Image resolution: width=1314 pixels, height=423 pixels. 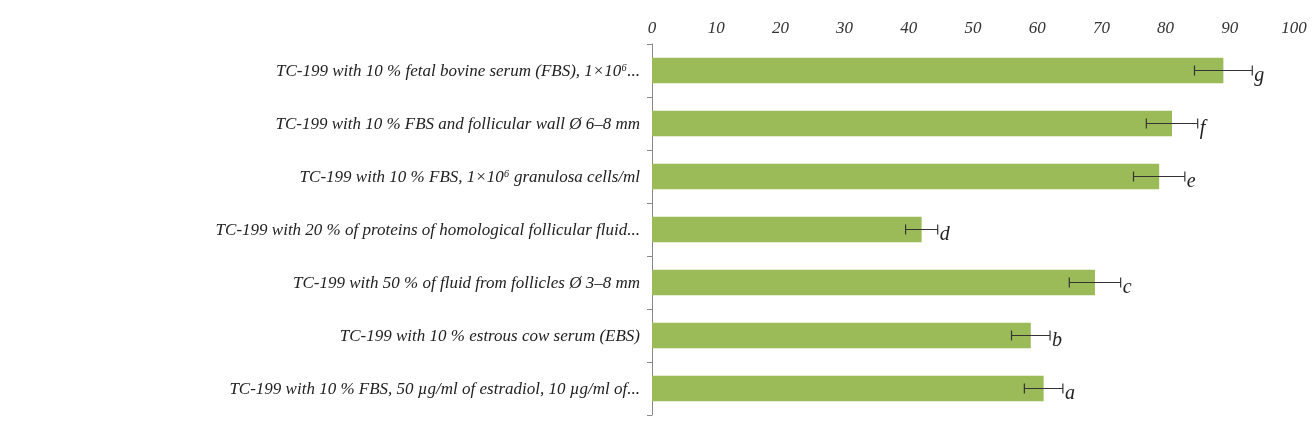 I want to click on annotation: g, so click(x=1259, y=74).